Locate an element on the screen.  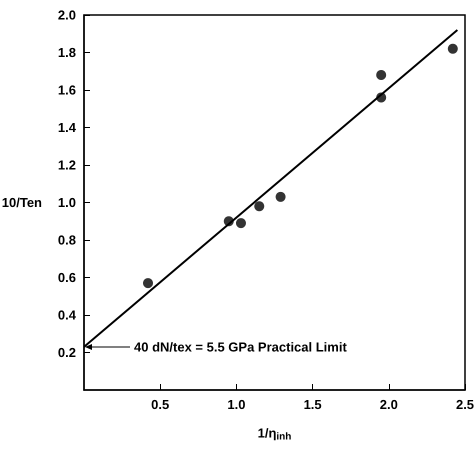
x-tick-label: 1.0 is located at coordinates (236, 404).